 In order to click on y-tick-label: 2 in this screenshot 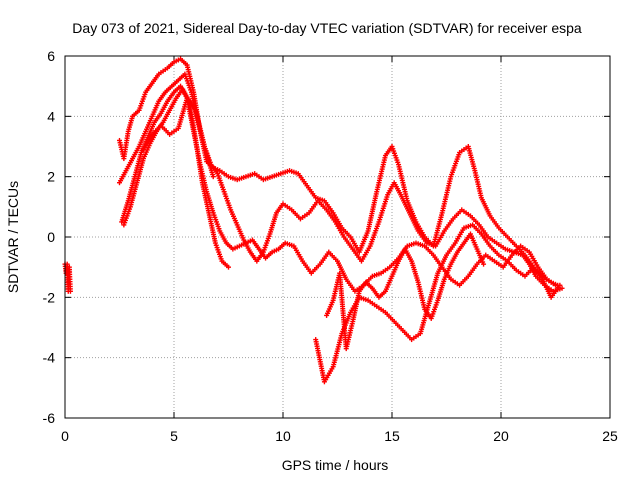, I will do `click(51, 177)`.